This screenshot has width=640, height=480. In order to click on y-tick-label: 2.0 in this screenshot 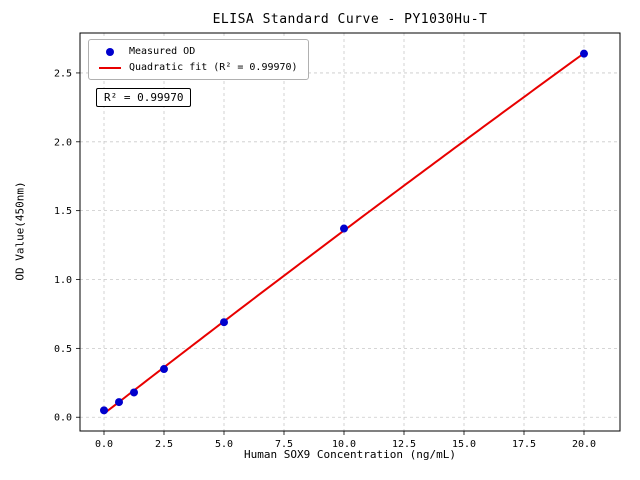, I will do `click(63, 142)`.